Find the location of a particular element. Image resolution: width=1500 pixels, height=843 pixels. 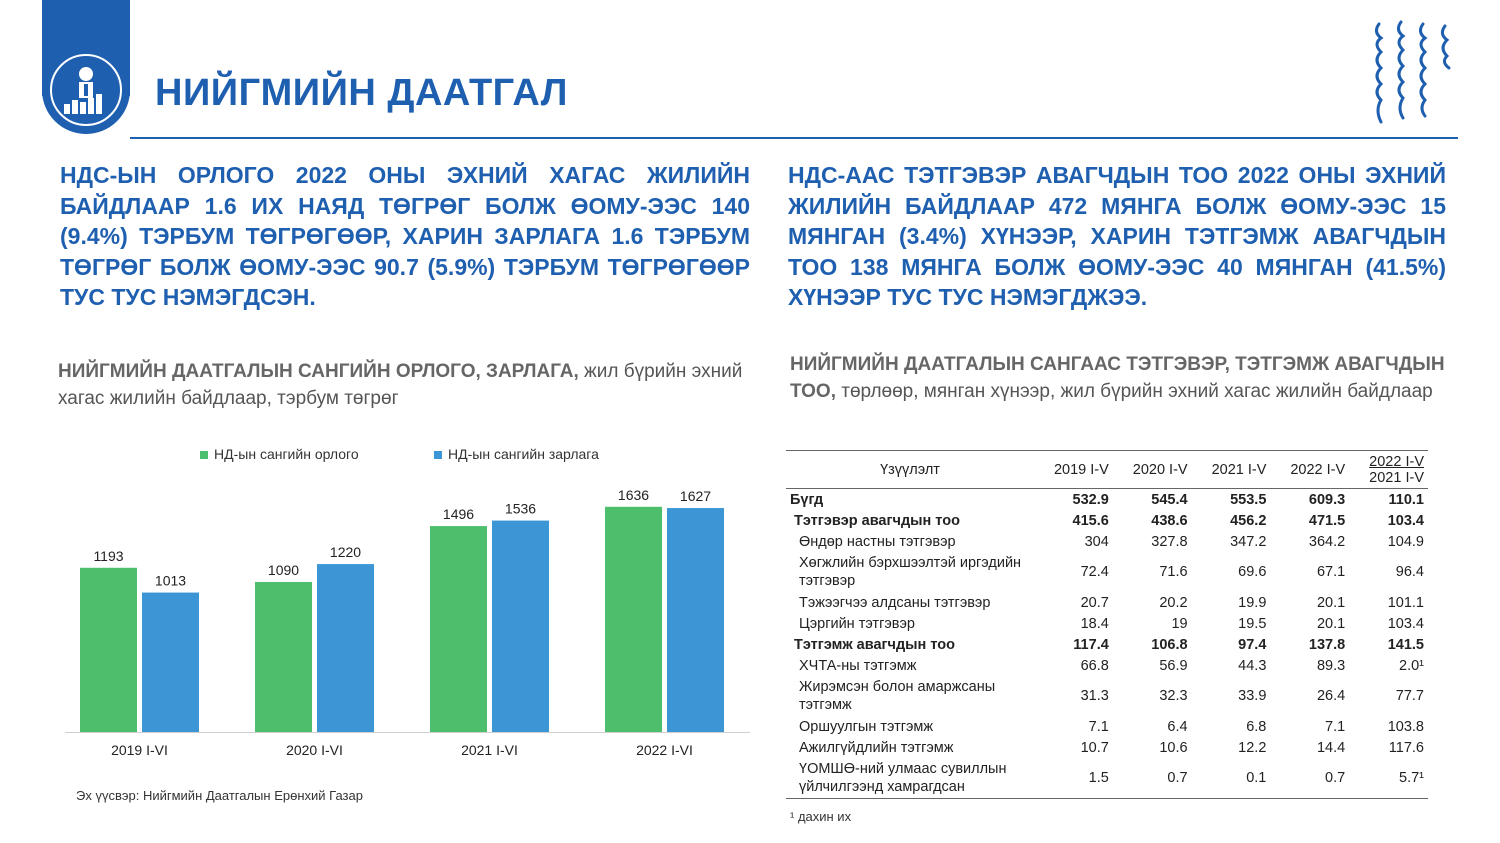

row-value: 97.4 is located at coordinates (1252, 644).